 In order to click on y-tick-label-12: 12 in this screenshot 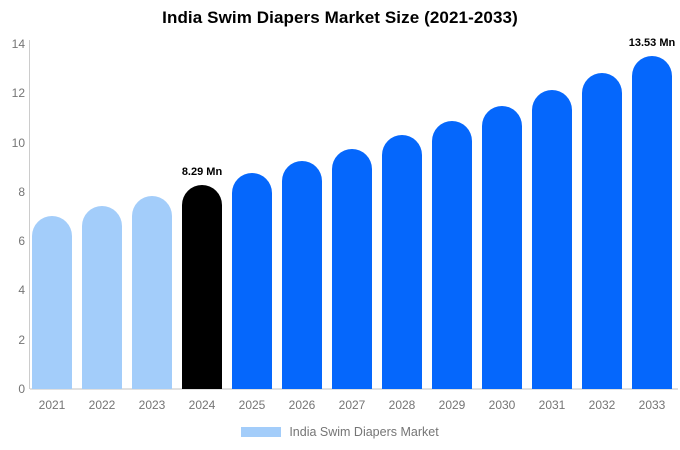, I will do `click(18, 93)`.